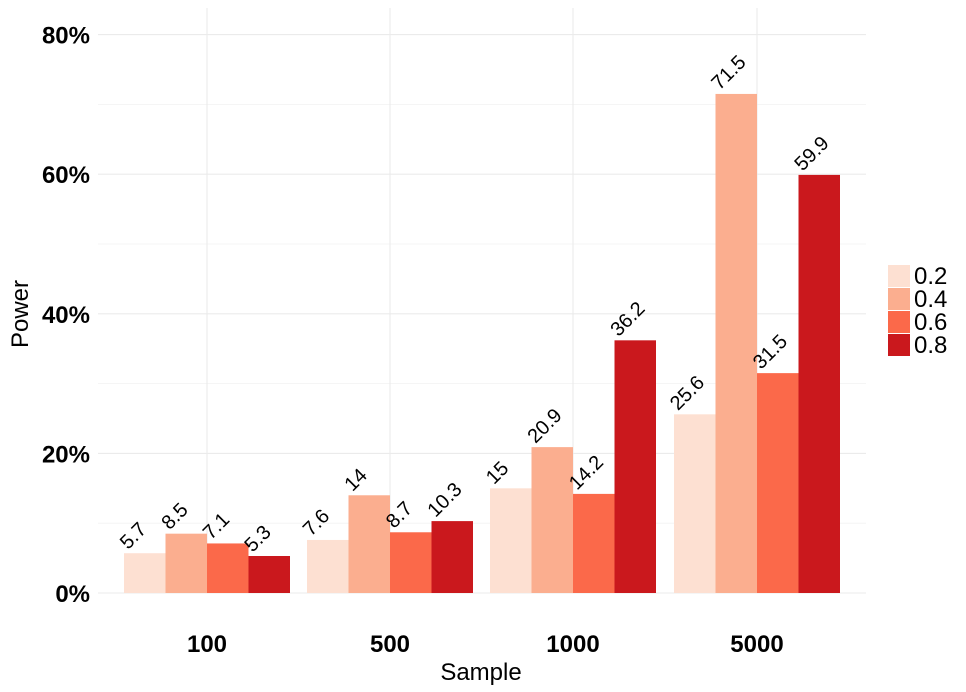 This screenshot has height=692, width=966. What do you see at coordinates (485, 644) in the screenshot?
I see `x-axis-ticks: 100 500 1000 5000` at bounding box center [485, 644].